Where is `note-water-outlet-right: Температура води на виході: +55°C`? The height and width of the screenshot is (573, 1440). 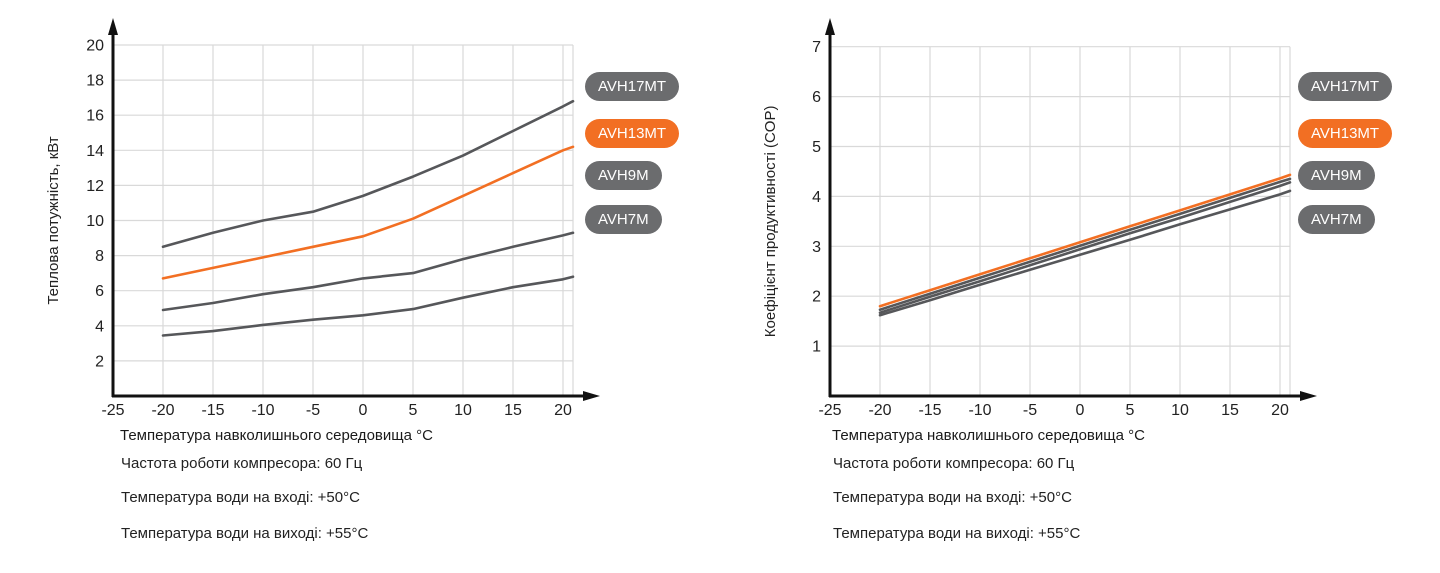
note-water-outlet-right: Температура води на виході: +55°C is located at coordinates (957, 533).